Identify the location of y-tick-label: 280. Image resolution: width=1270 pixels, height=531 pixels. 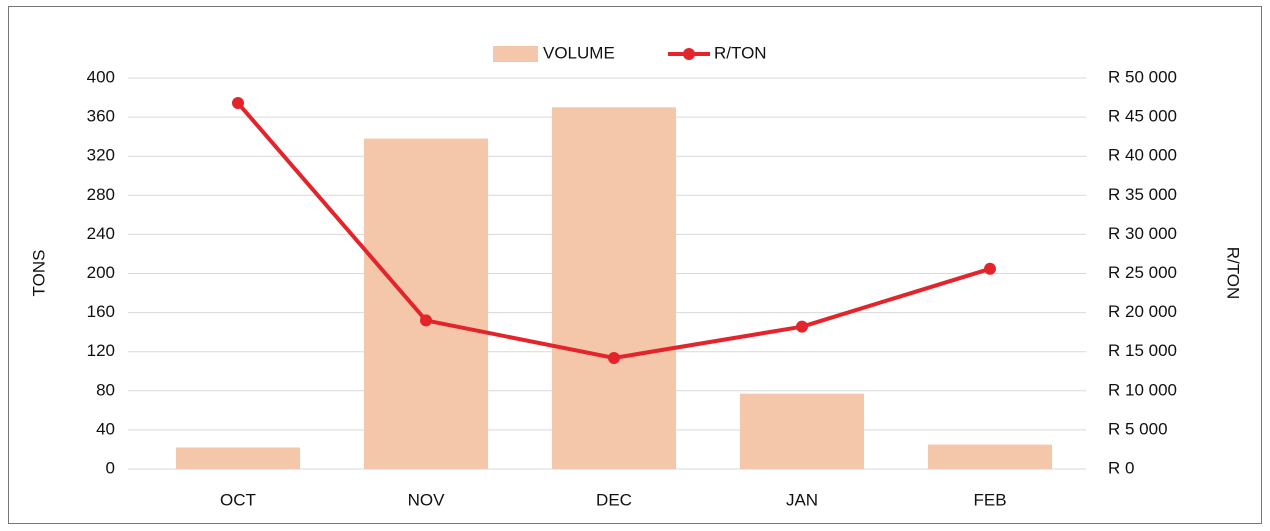
(101, 194).